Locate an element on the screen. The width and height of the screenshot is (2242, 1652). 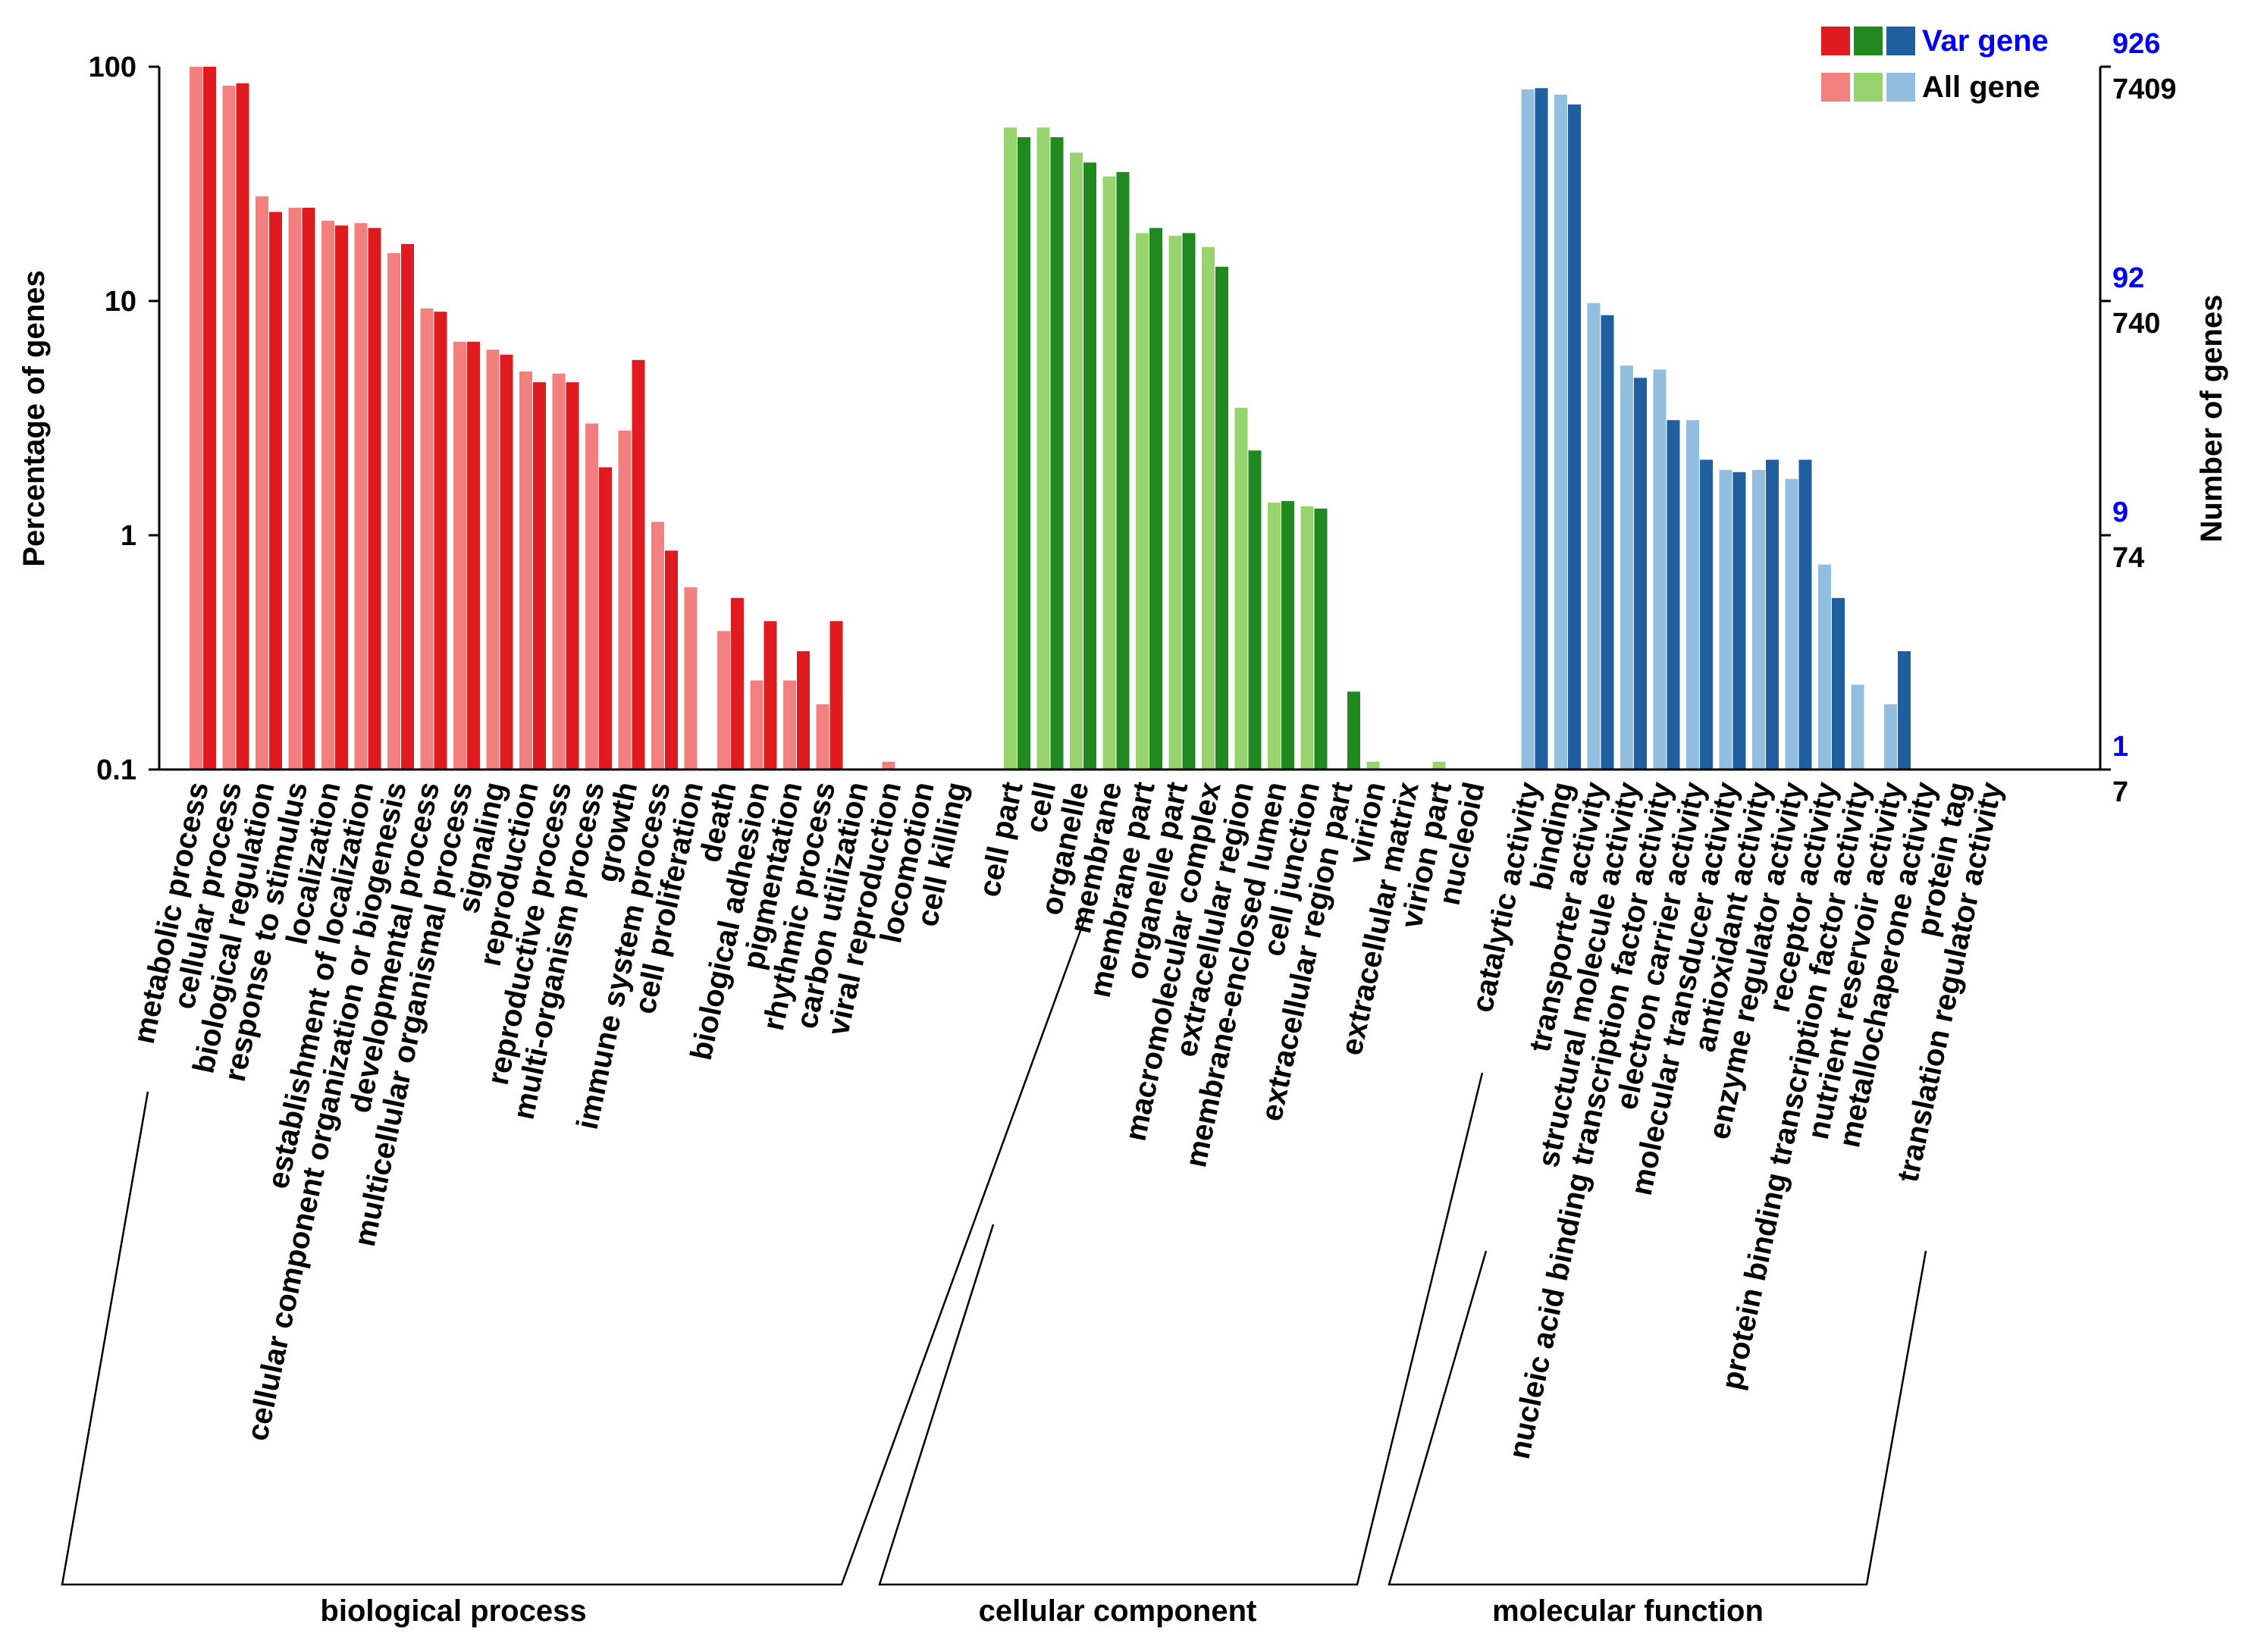
bar-all-membrane is located at coordinates (1109, 473).